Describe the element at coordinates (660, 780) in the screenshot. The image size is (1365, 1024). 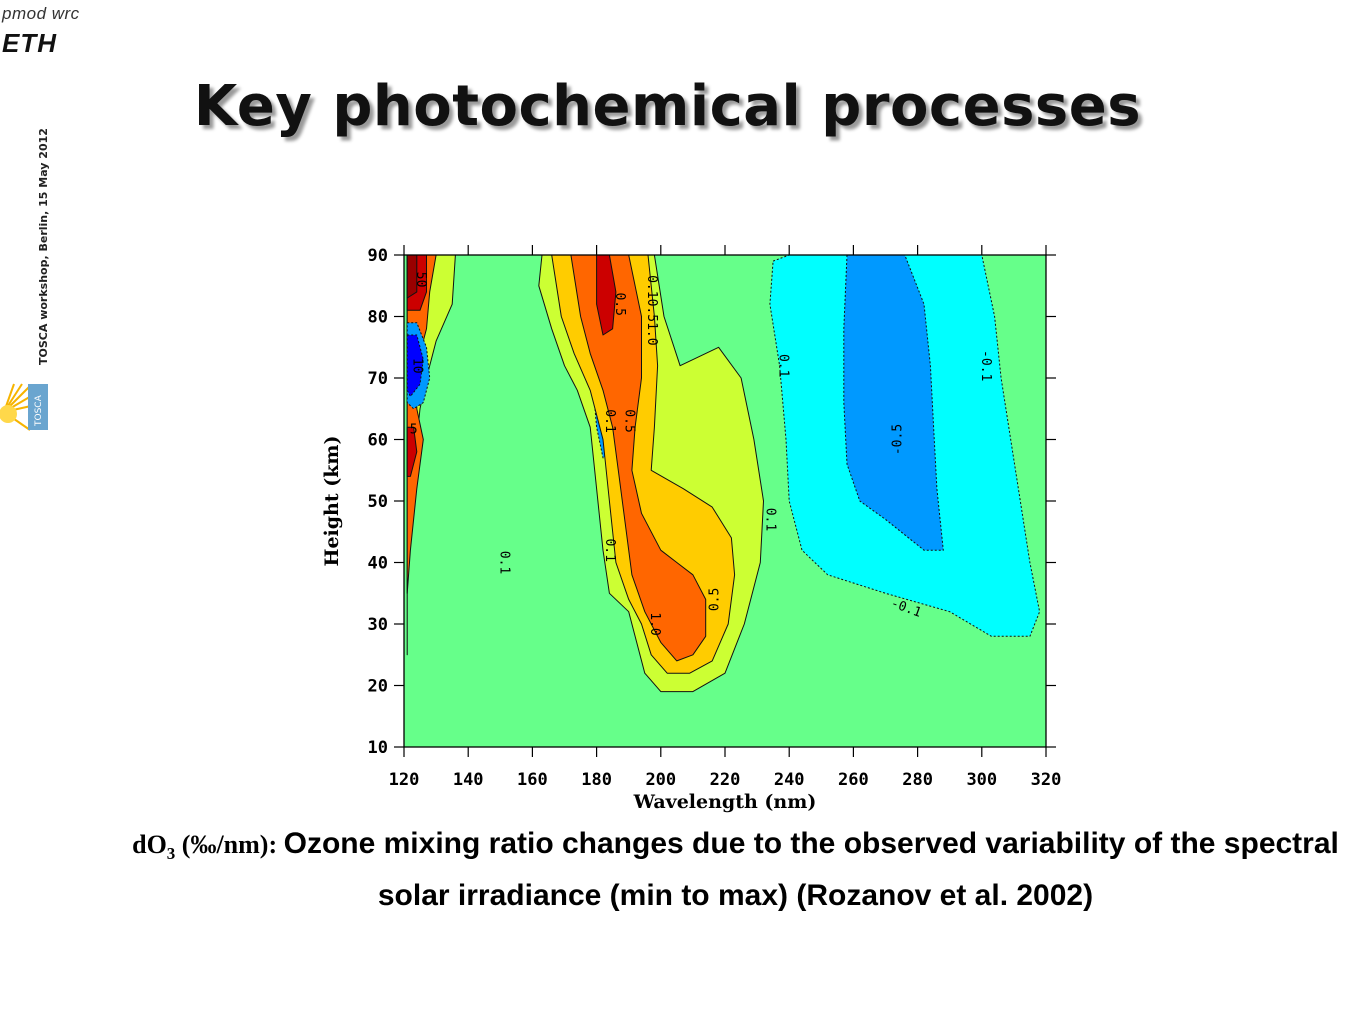
I see `x-tick-label: 200` at that location.